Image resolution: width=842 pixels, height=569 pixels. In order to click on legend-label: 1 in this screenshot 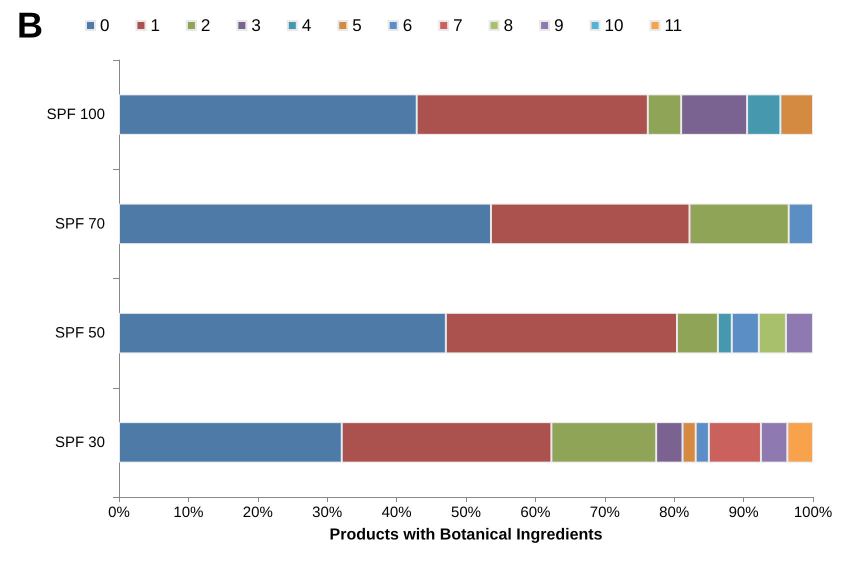, I will do `click(155, 25)`.